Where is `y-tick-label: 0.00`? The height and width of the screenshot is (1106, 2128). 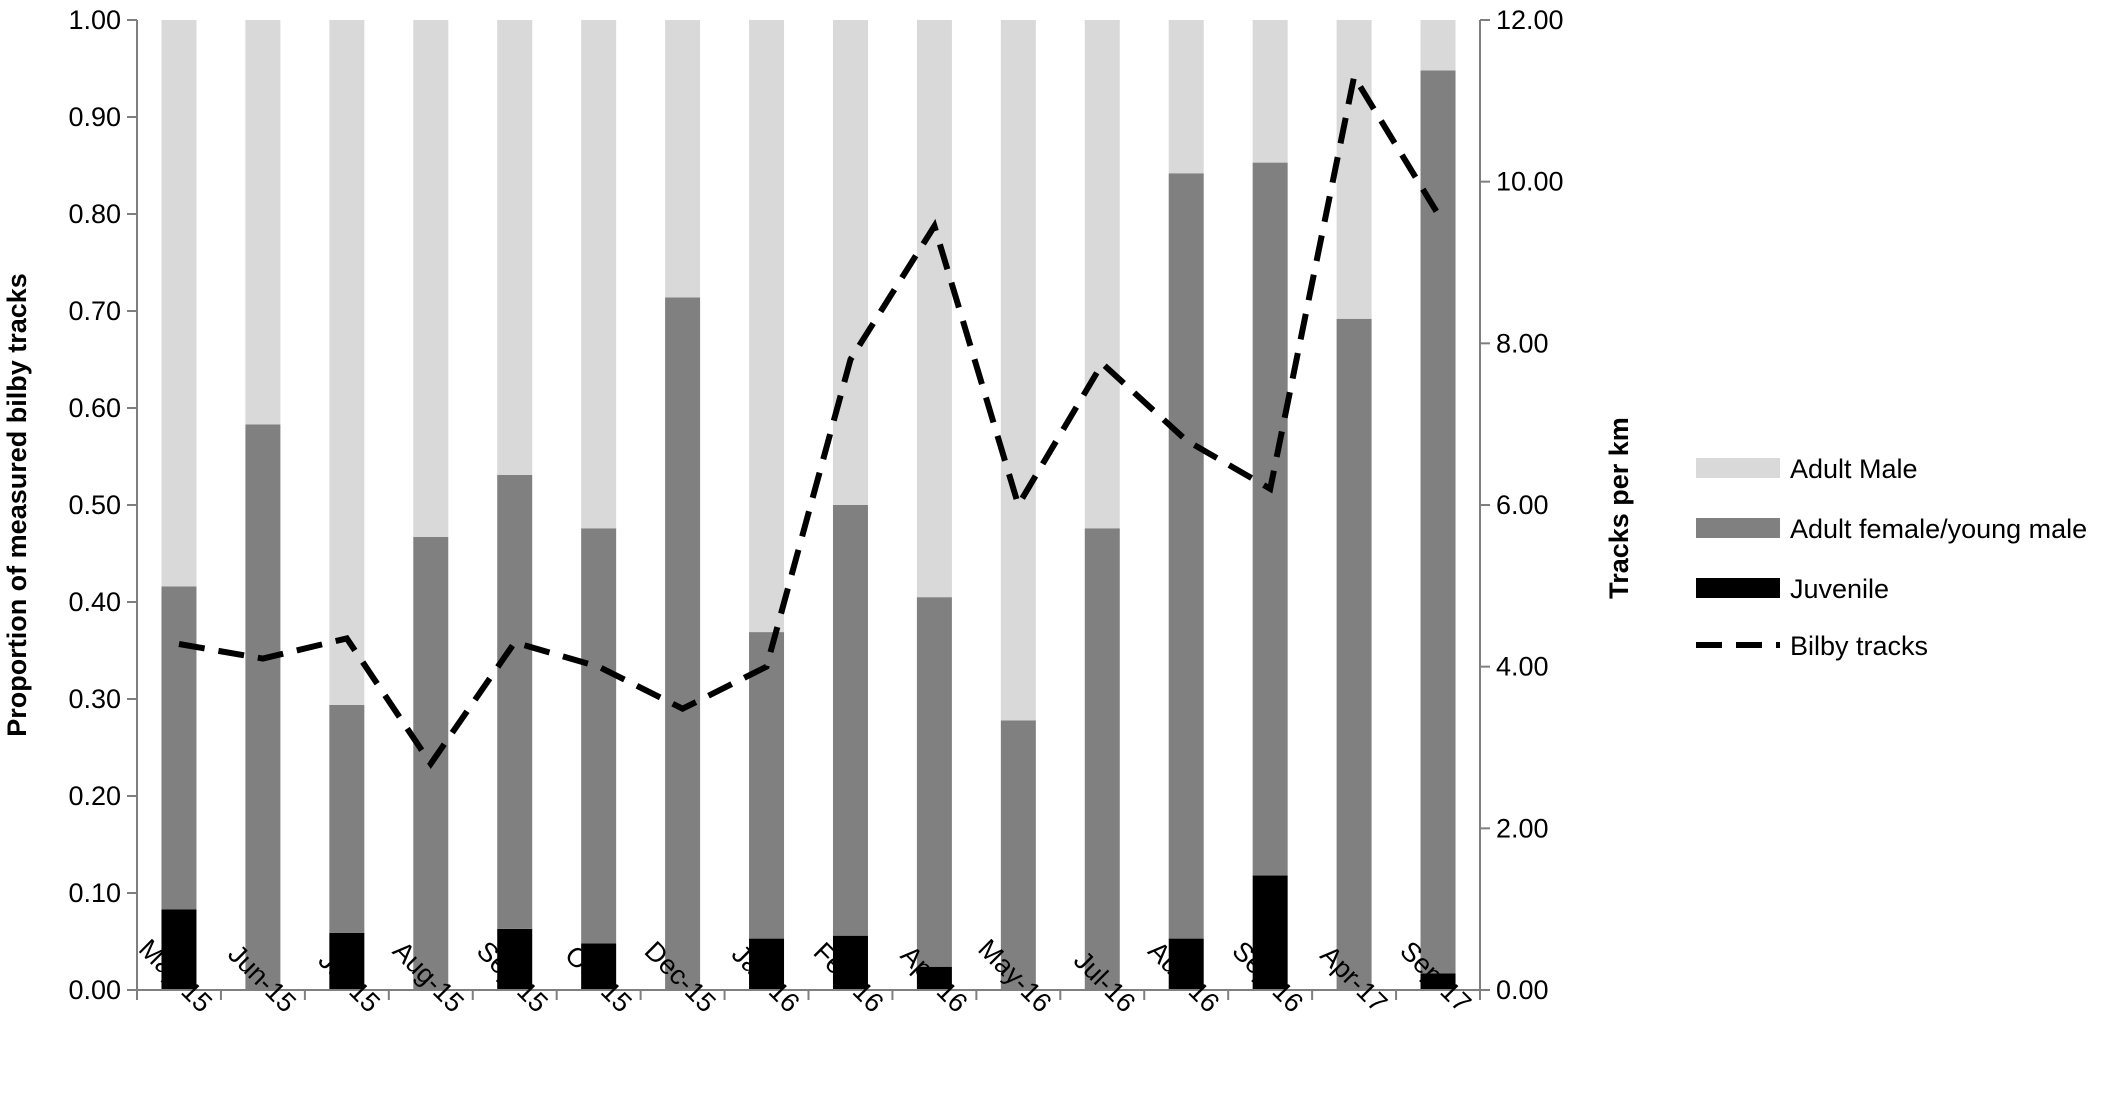
y-tick-label: 0.00 is located at coordinates (94, 990).